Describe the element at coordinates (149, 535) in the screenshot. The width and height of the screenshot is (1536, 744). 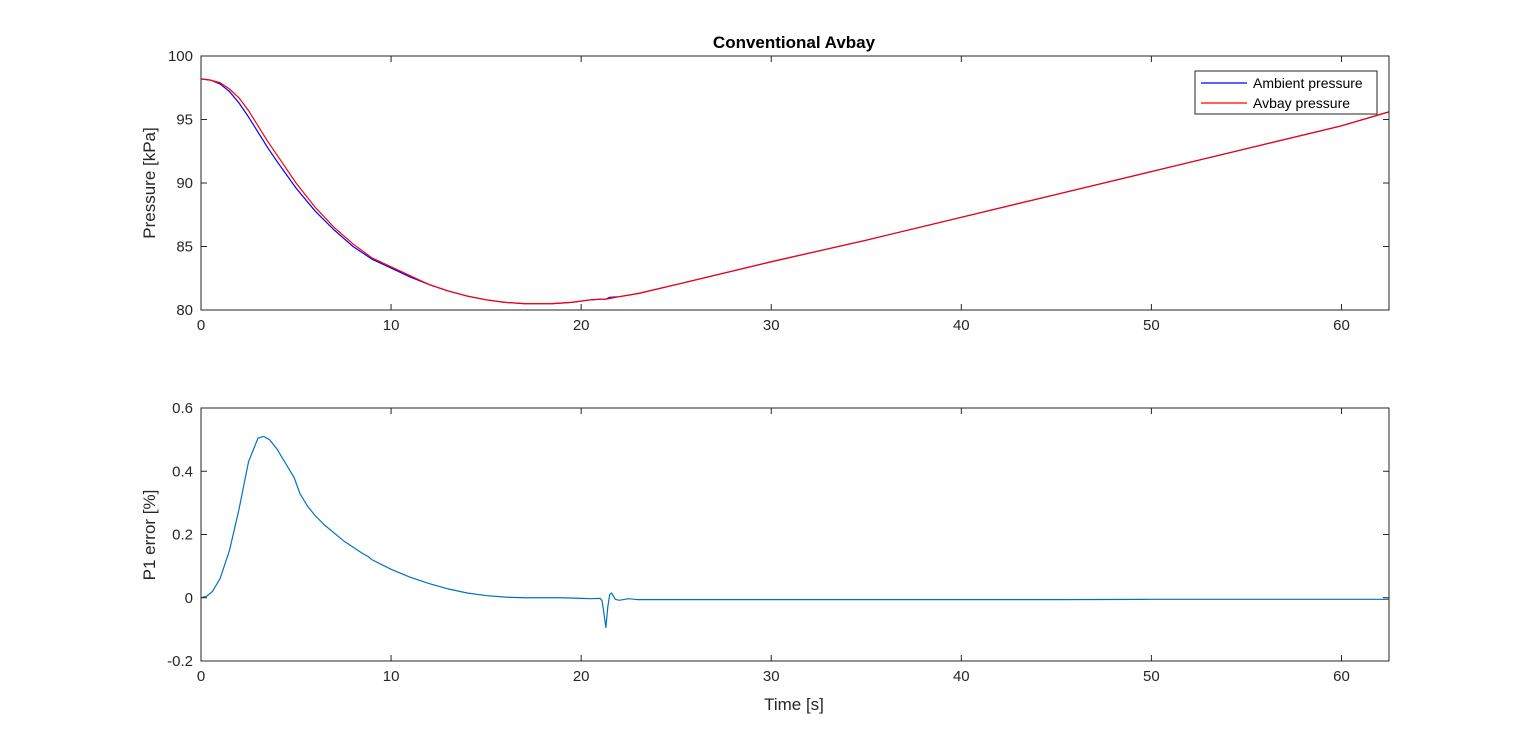
I see `y-axis-label-error: P1 error [%]` at that location.